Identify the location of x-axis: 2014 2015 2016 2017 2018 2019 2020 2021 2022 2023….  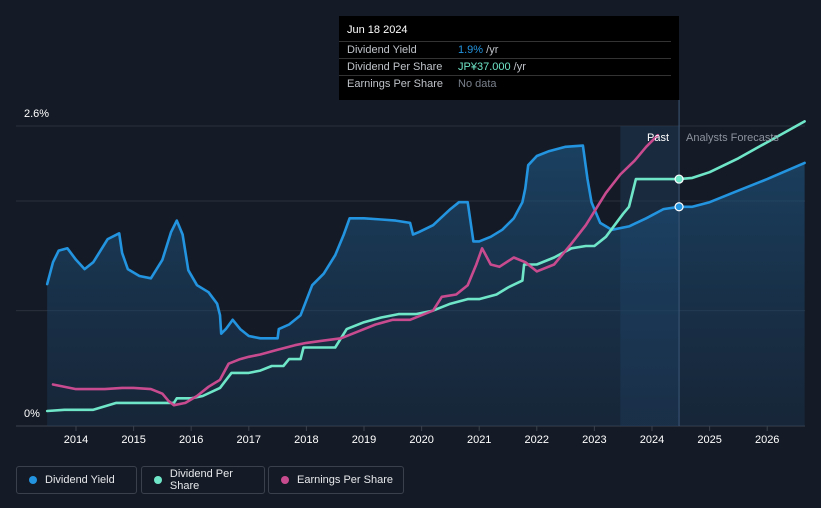
(421, 436).